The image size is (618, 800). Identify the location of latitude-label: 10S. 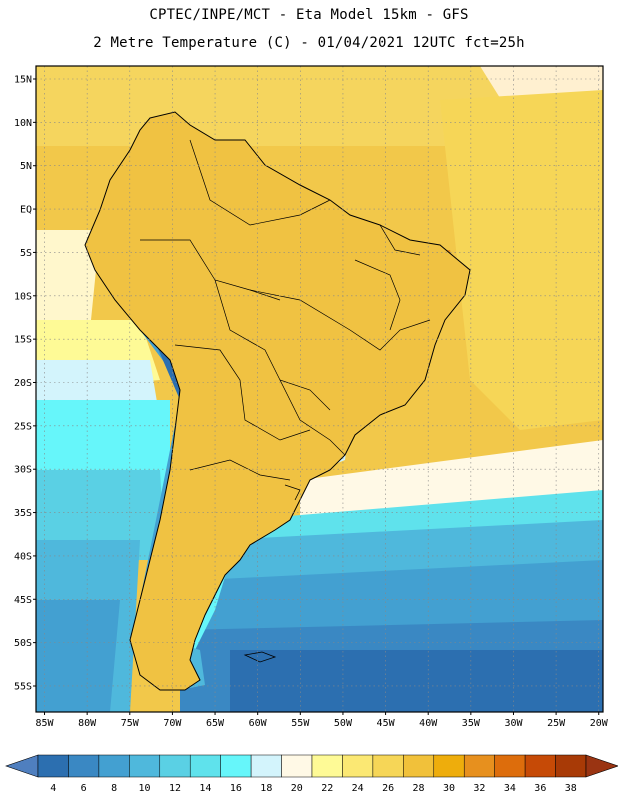
(23, 296).